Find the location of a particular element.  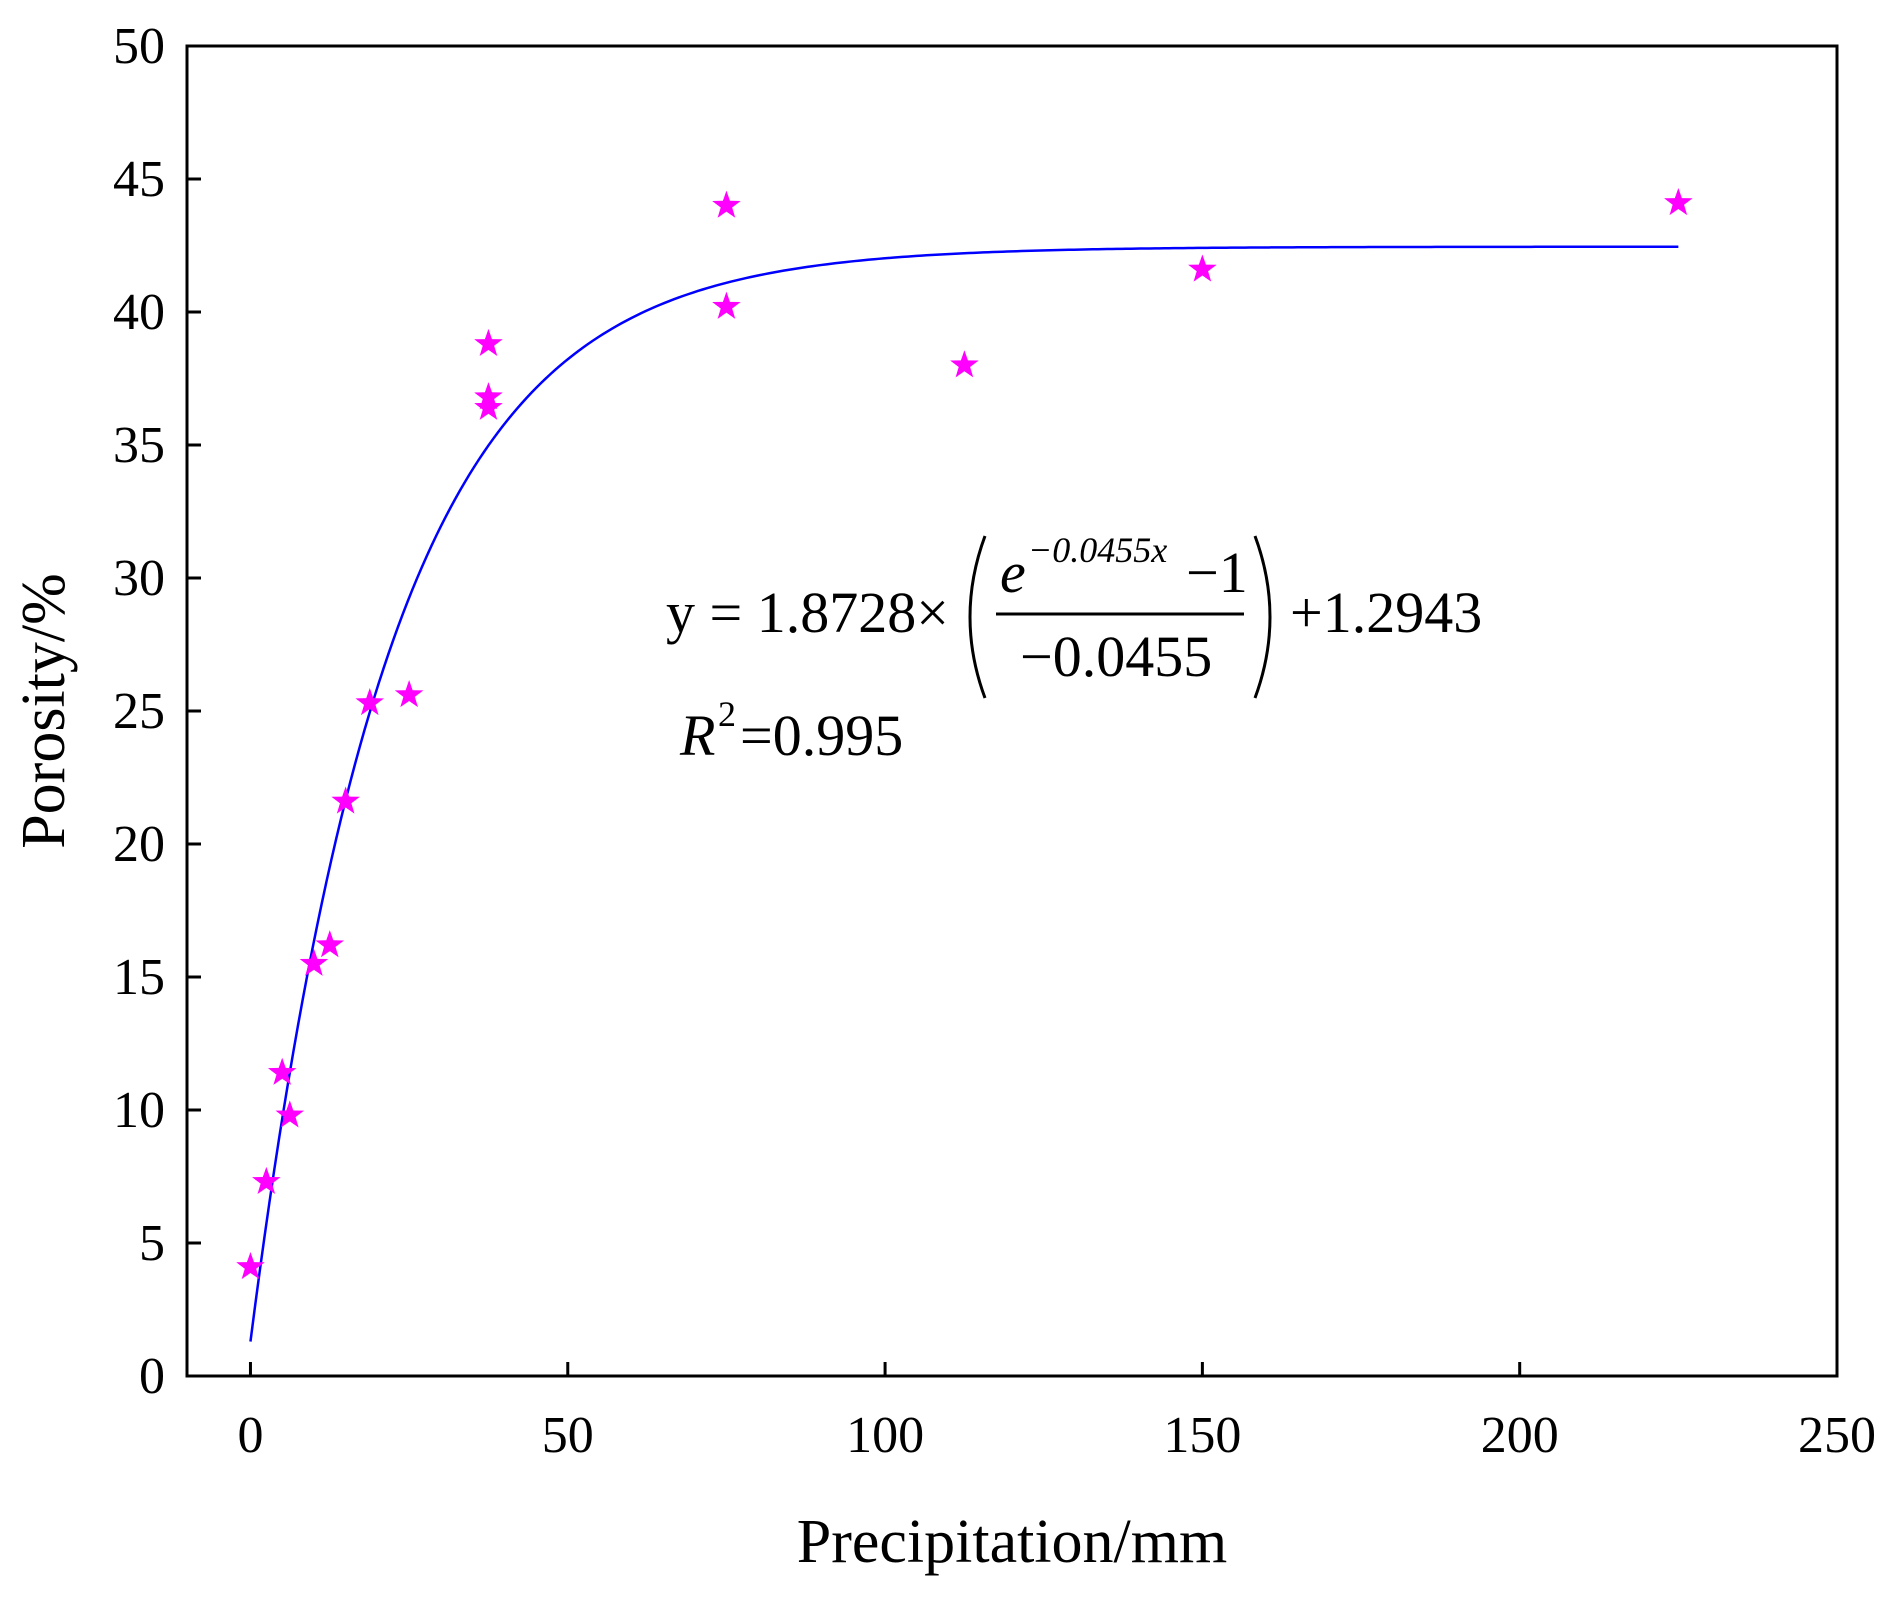

eq-numerator-base: e is located at coordinates (1013, 572).